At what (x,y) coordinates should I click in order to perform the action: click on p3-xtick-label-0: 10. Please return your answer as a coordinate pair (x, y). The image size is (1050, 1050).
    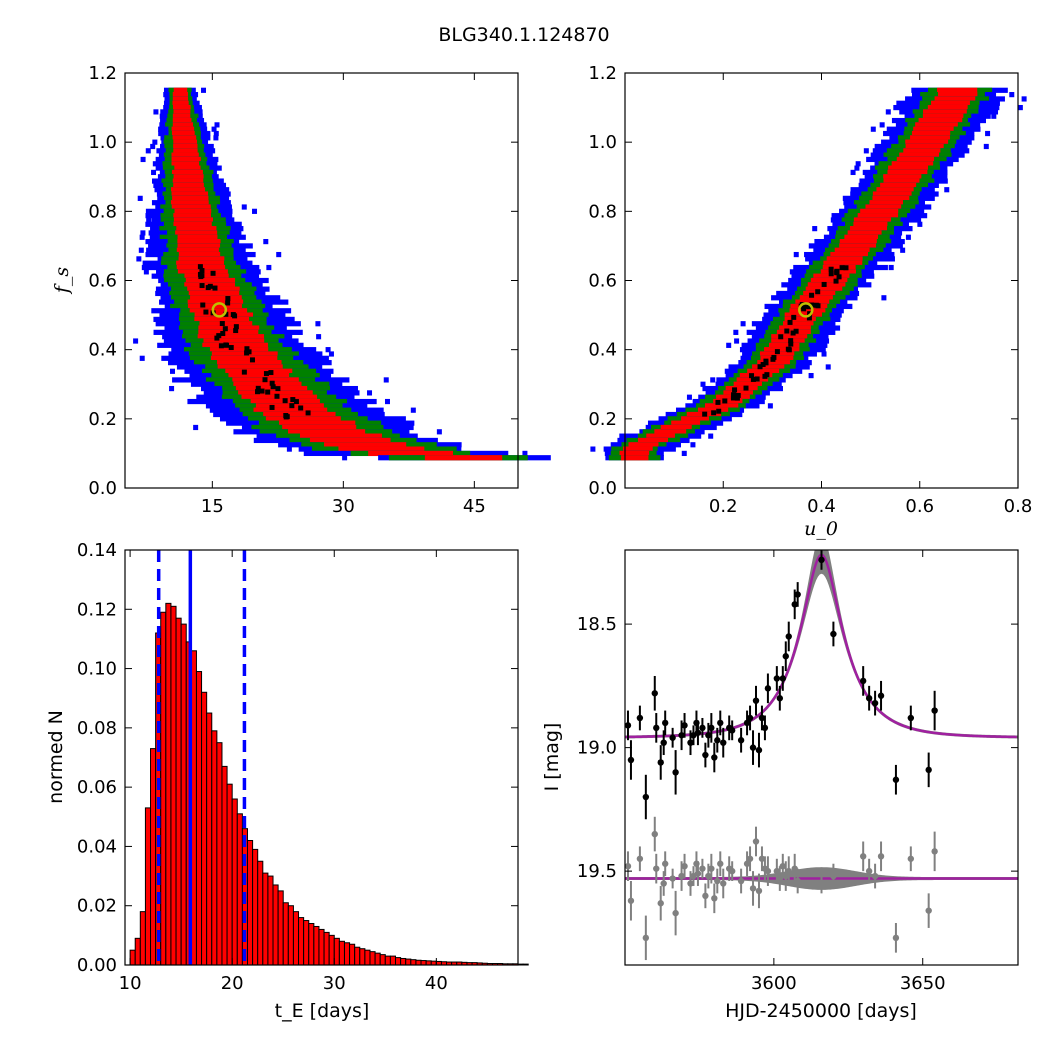
    Looking at the image, I should click on (130, 983).